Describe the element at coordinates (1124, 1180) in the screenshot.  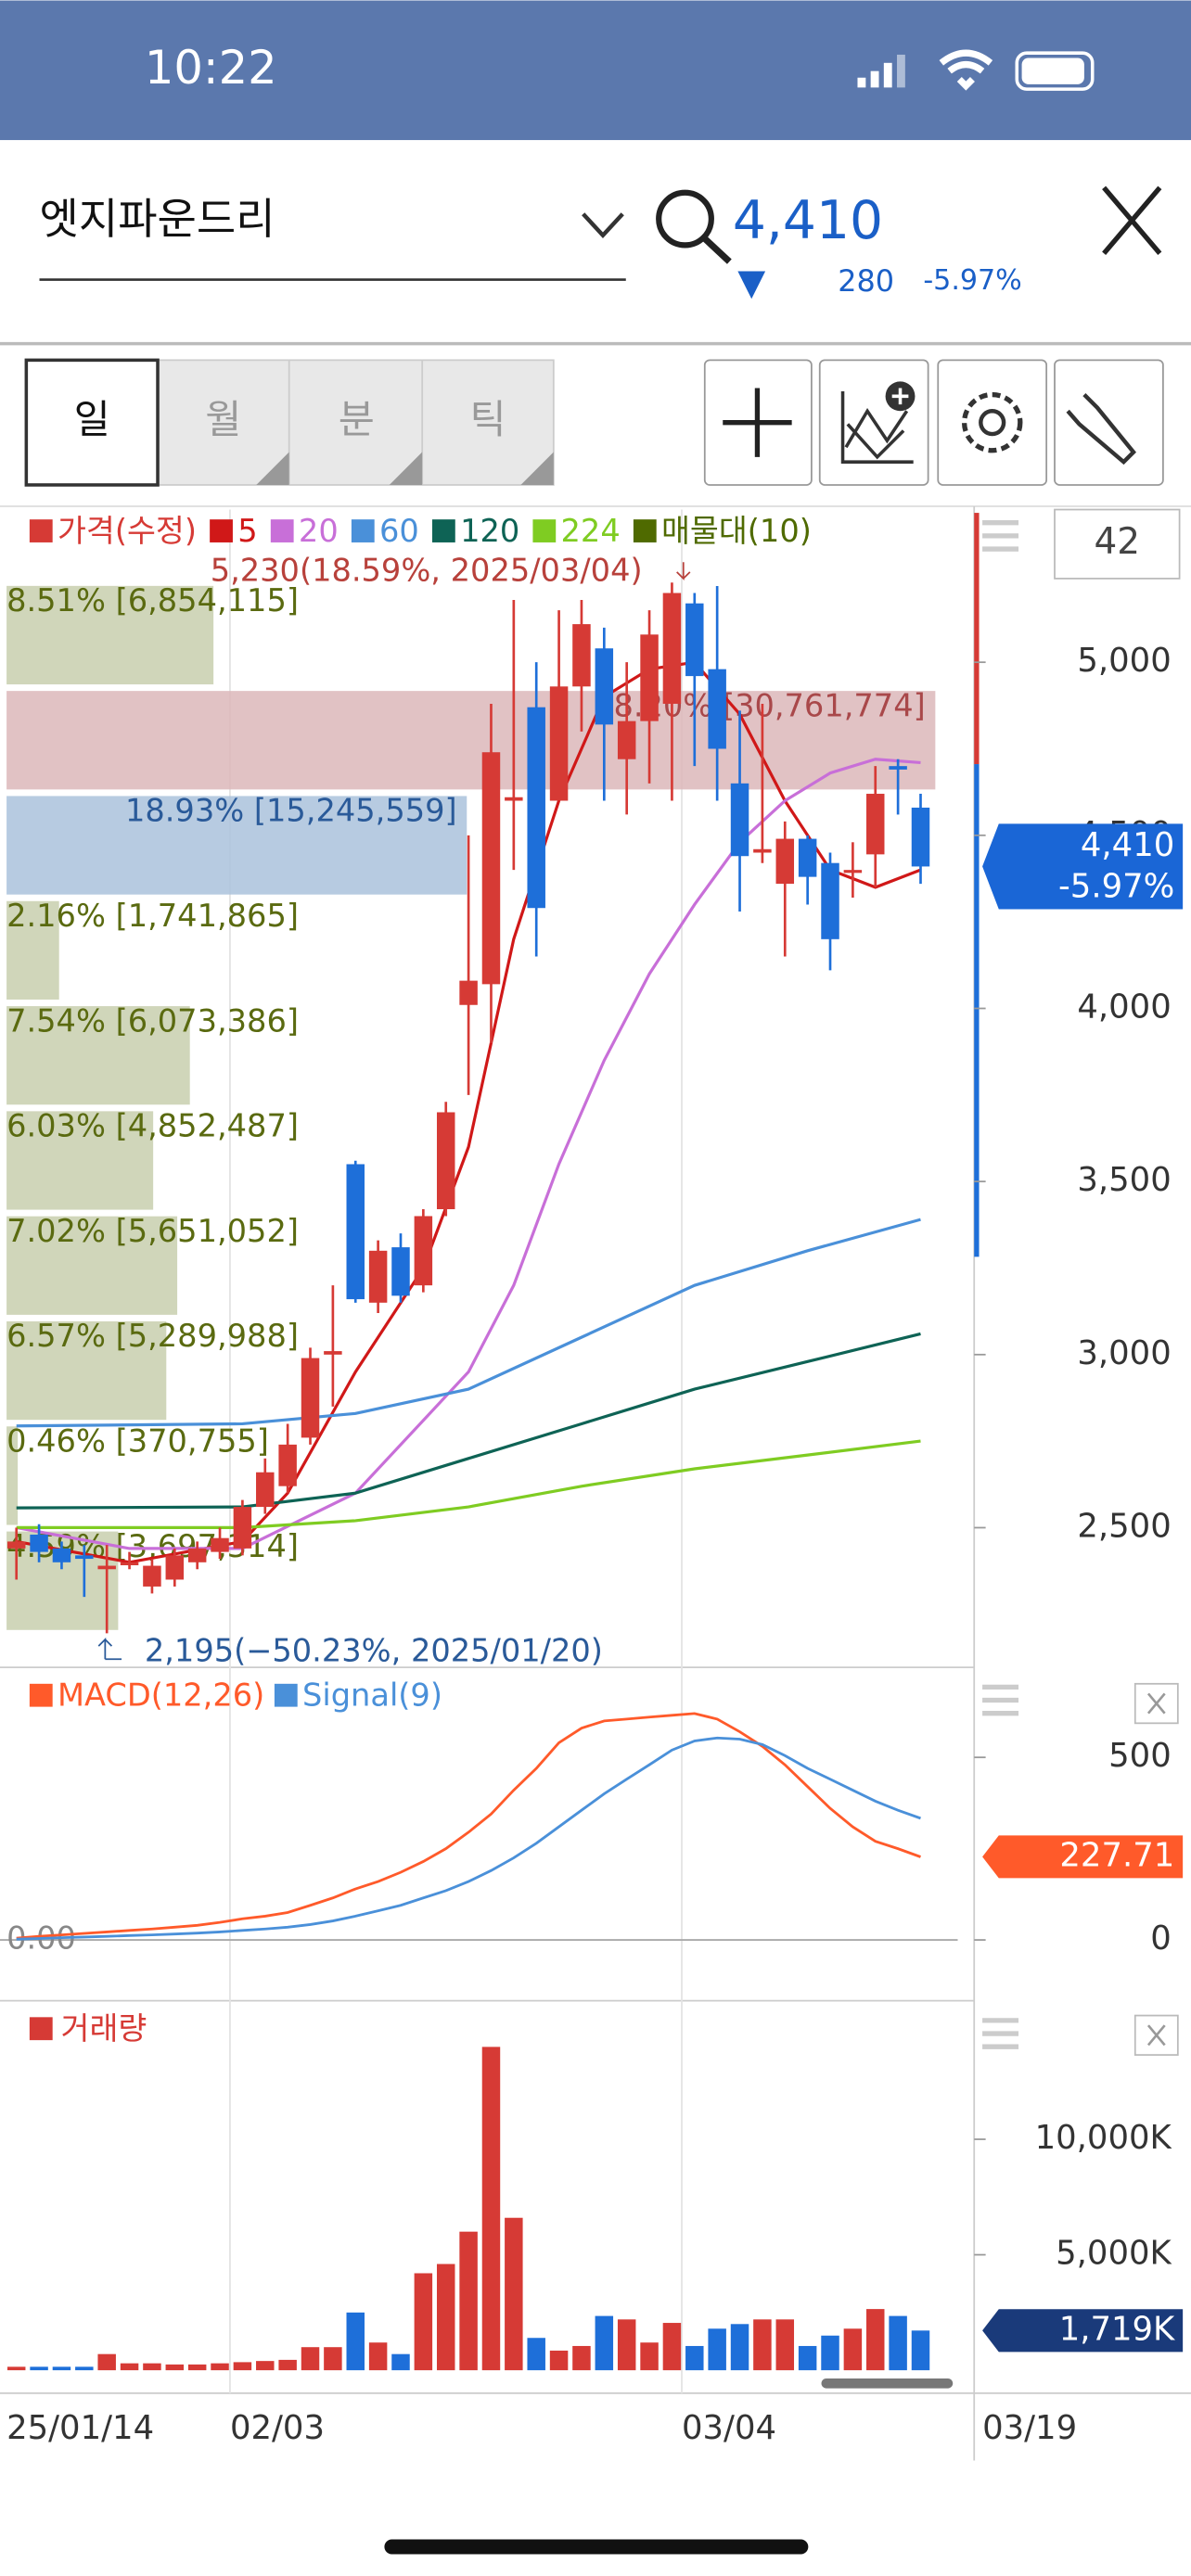
I see `y-tick-label: 3,500` at that location.